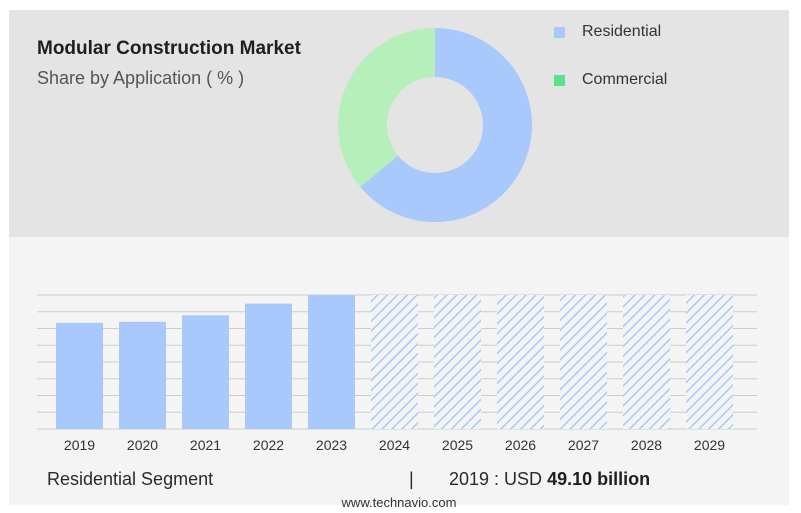  What do you see at coordinates (446, 125) in the screenshot?
I see `donut-slice-residential` at bounding box center [446, 125].